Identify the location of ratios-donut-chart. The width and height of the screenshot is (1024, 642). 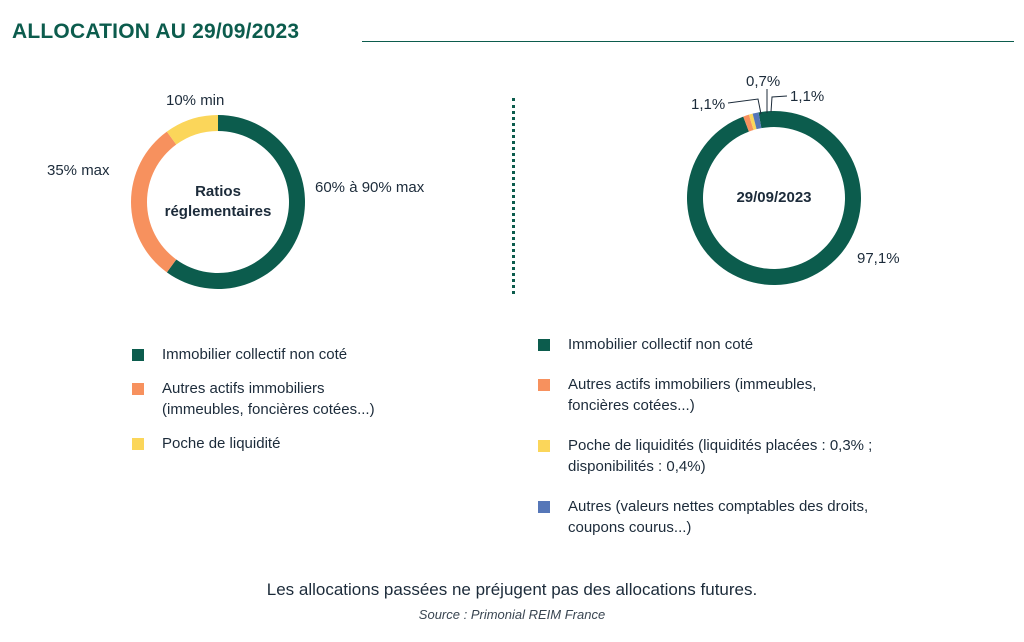
(217, 202).